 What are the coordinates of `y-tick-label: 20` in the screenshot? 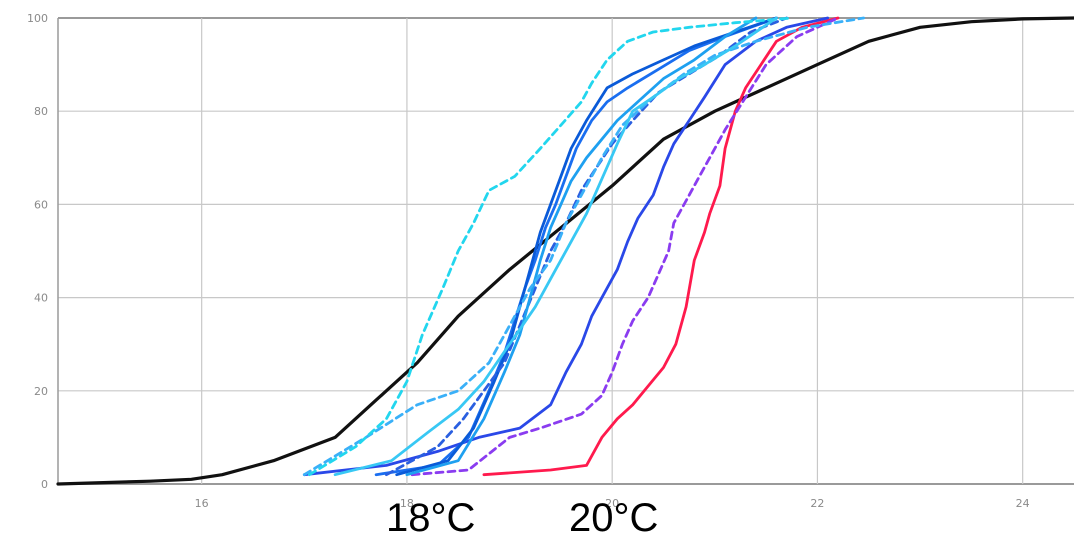 It's located at (41, 391).